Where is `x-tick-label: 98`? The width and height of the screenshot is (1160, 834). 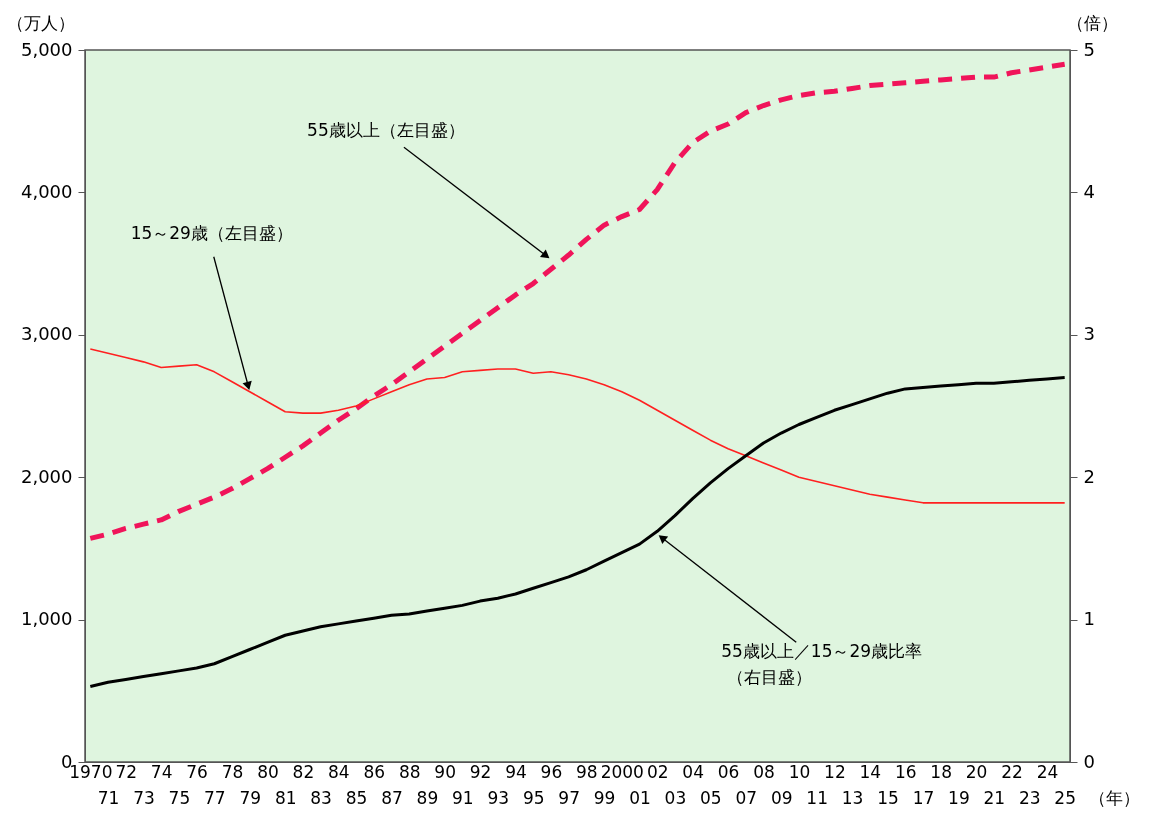
x-tick-label: 98 is located at coordinates (587, 771).